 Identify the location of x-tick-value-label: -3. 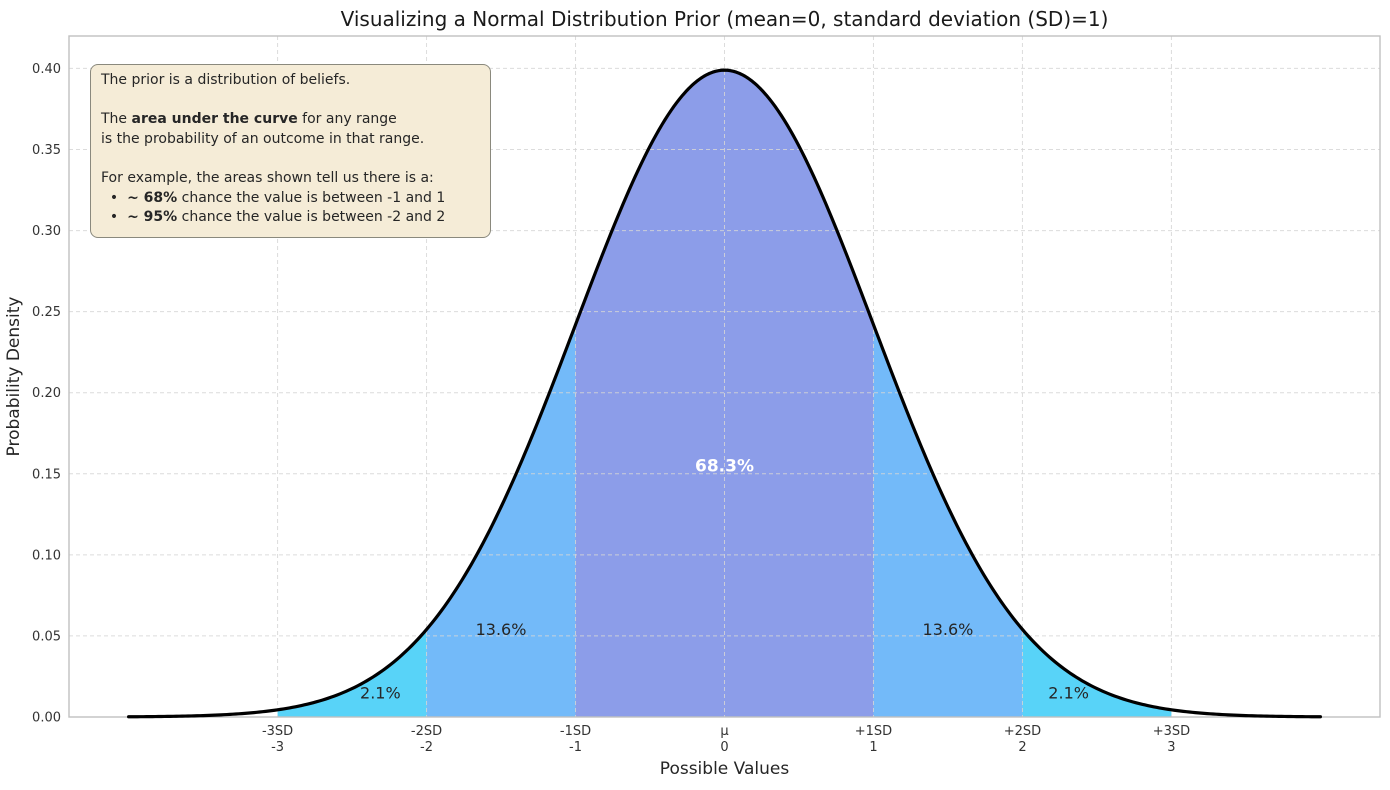
(277, 747).